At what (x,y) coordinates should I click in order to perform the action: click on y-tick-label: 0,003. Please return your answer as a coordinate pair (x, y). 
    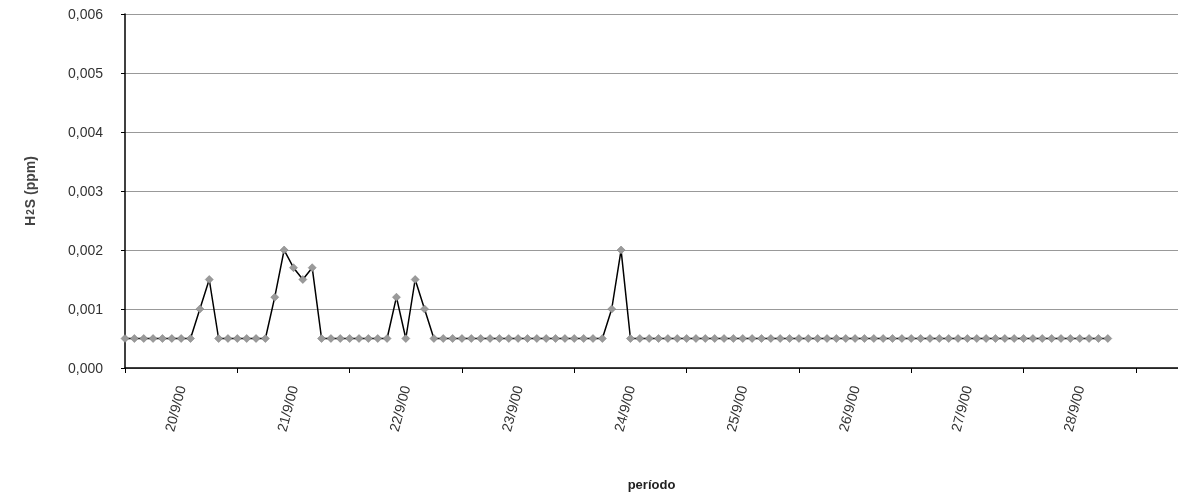
    Looking at the image, I should click on (85, 191).